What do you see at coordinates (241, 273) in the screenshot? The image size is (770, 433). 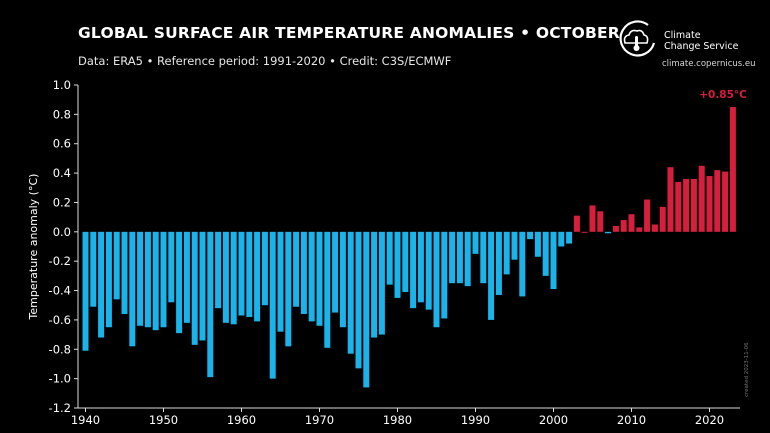 I see `bar-1960` at bounding box center [241, 273].